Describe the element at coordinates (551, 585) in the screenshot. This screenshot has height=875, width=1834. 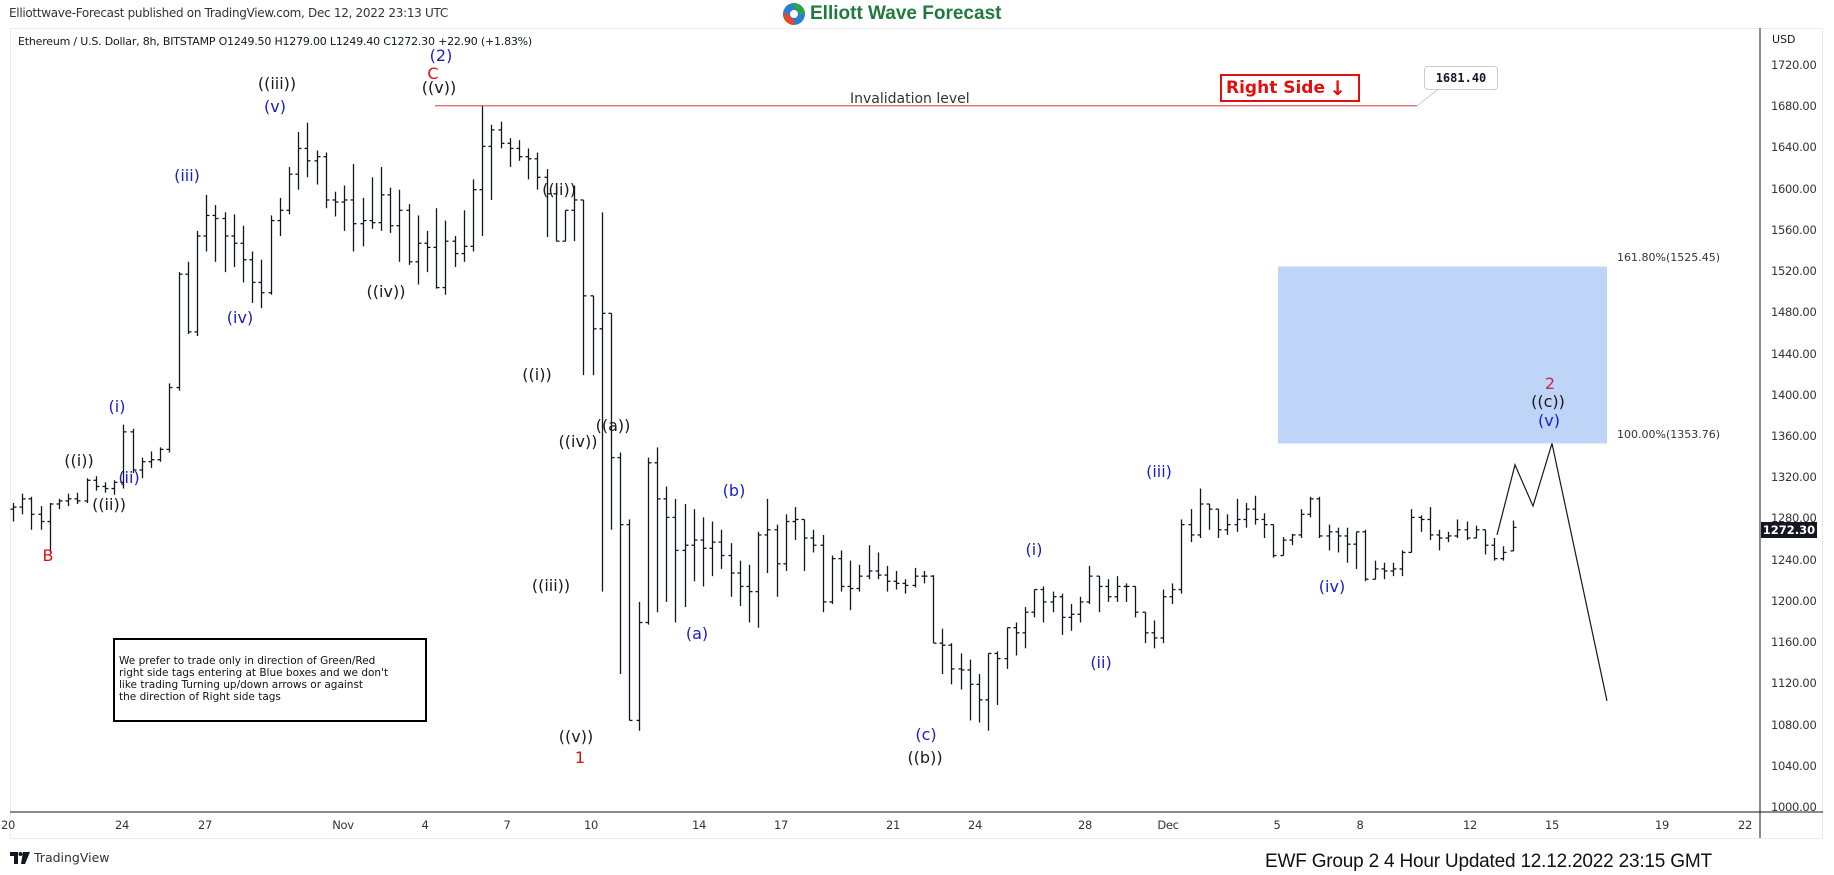
I see `wave-label: ((iii))` at that location.